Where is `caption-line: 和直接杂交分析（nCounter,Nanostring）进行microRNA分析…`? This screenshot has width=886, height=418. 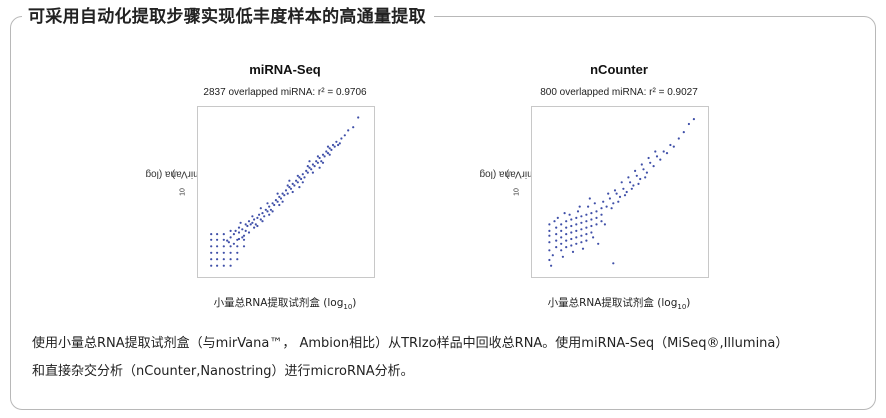 caption-line: 和直接杂交分析（nCounter,Nanostring）进行microRNA分析… is located at coordinates (223, 371).